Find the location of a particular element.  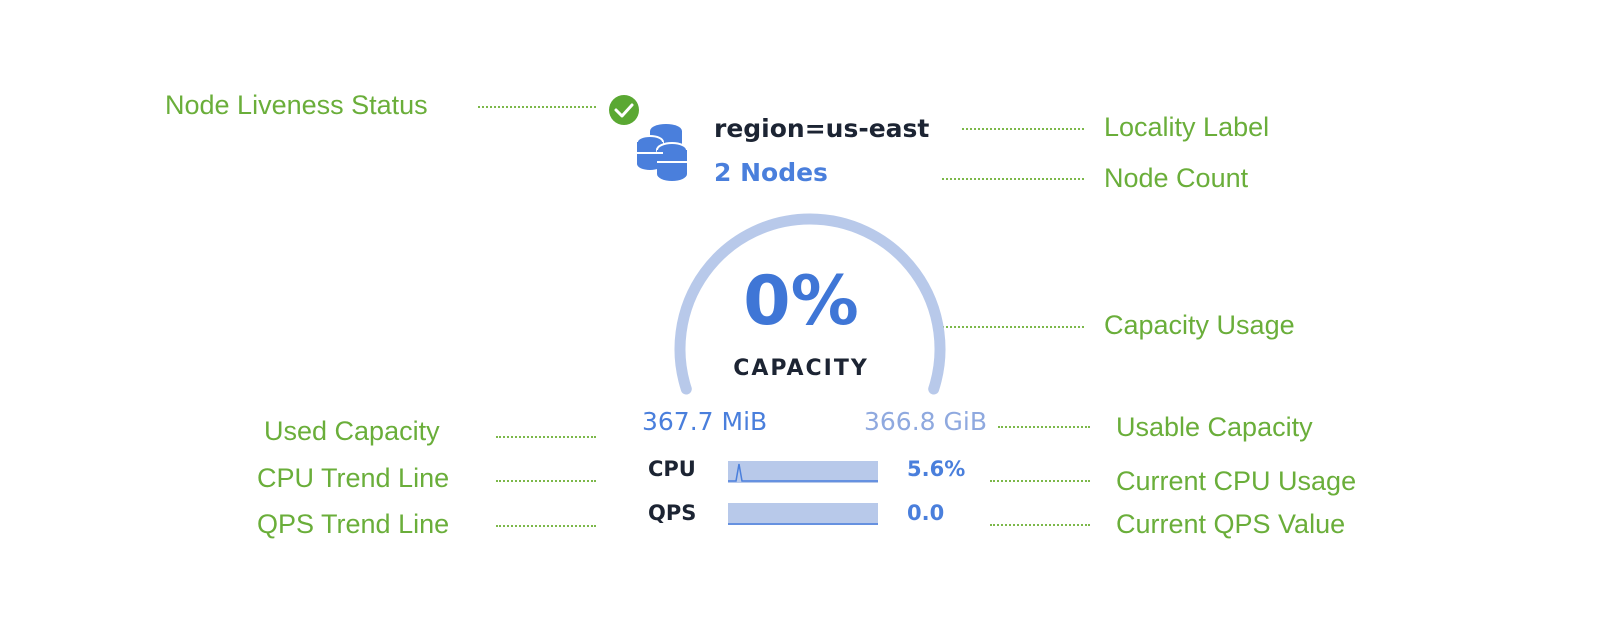

node-count: 2 Nodes is located at coordinates (771, 172).